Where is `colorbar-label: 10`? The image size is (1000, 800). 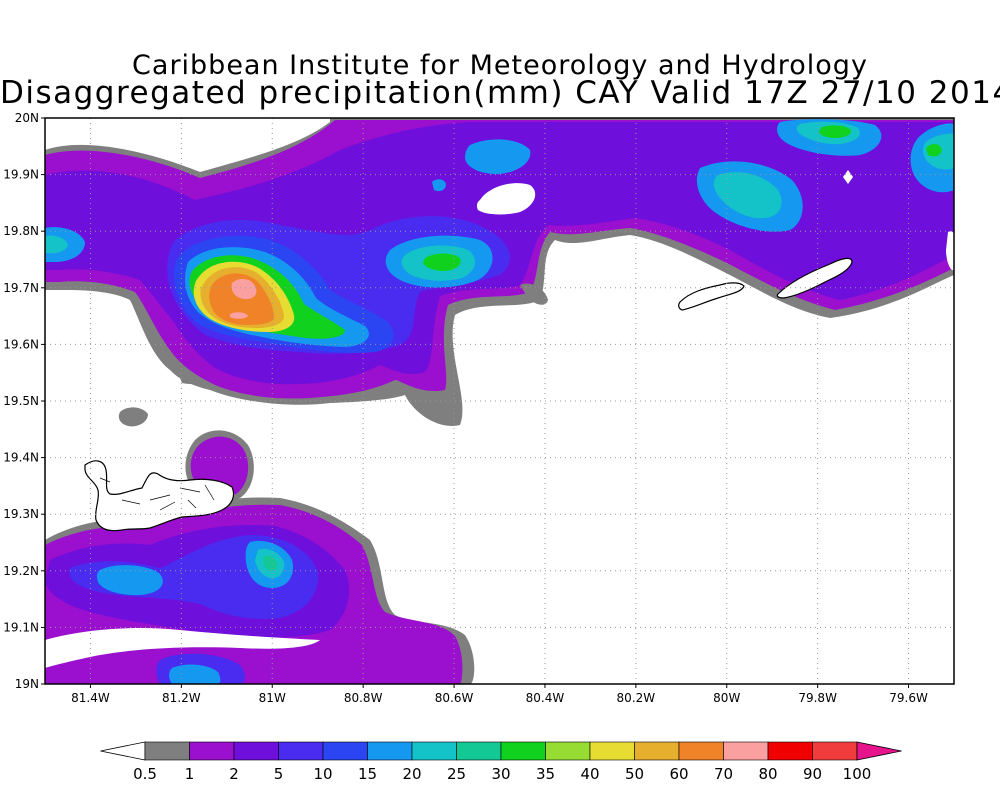 colorbar-label: 10 is located at coordinates (322, 774).